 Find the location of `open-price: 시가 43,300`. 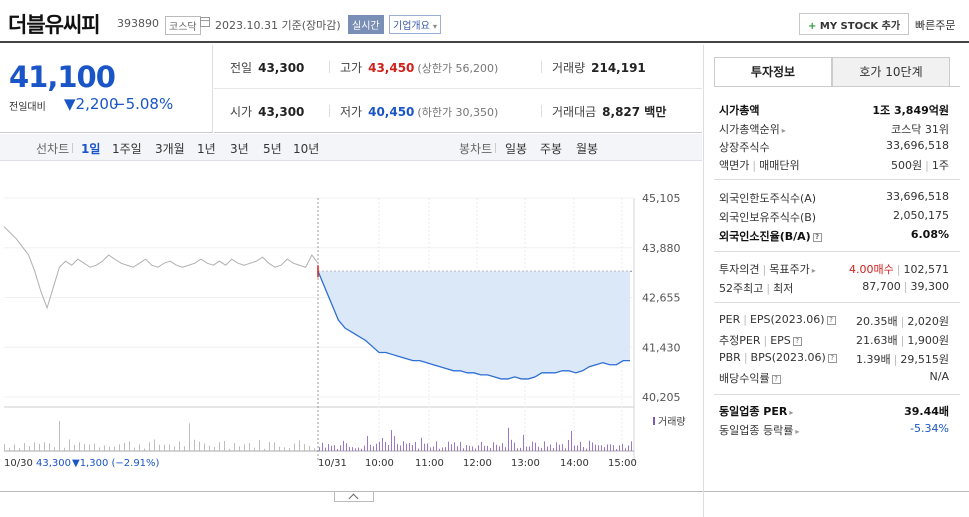

open-price: 시가 43,300 is located at coordinates (267, 111).